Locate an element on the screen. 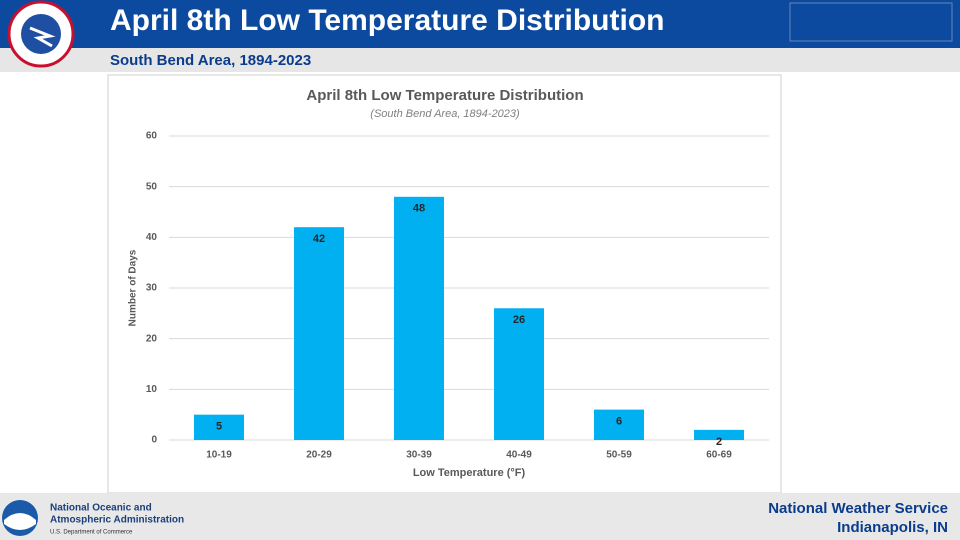 The height and width of the screenshot is (540, 960). y-axis-label: Number of Days is located at coordinates (133, 287).